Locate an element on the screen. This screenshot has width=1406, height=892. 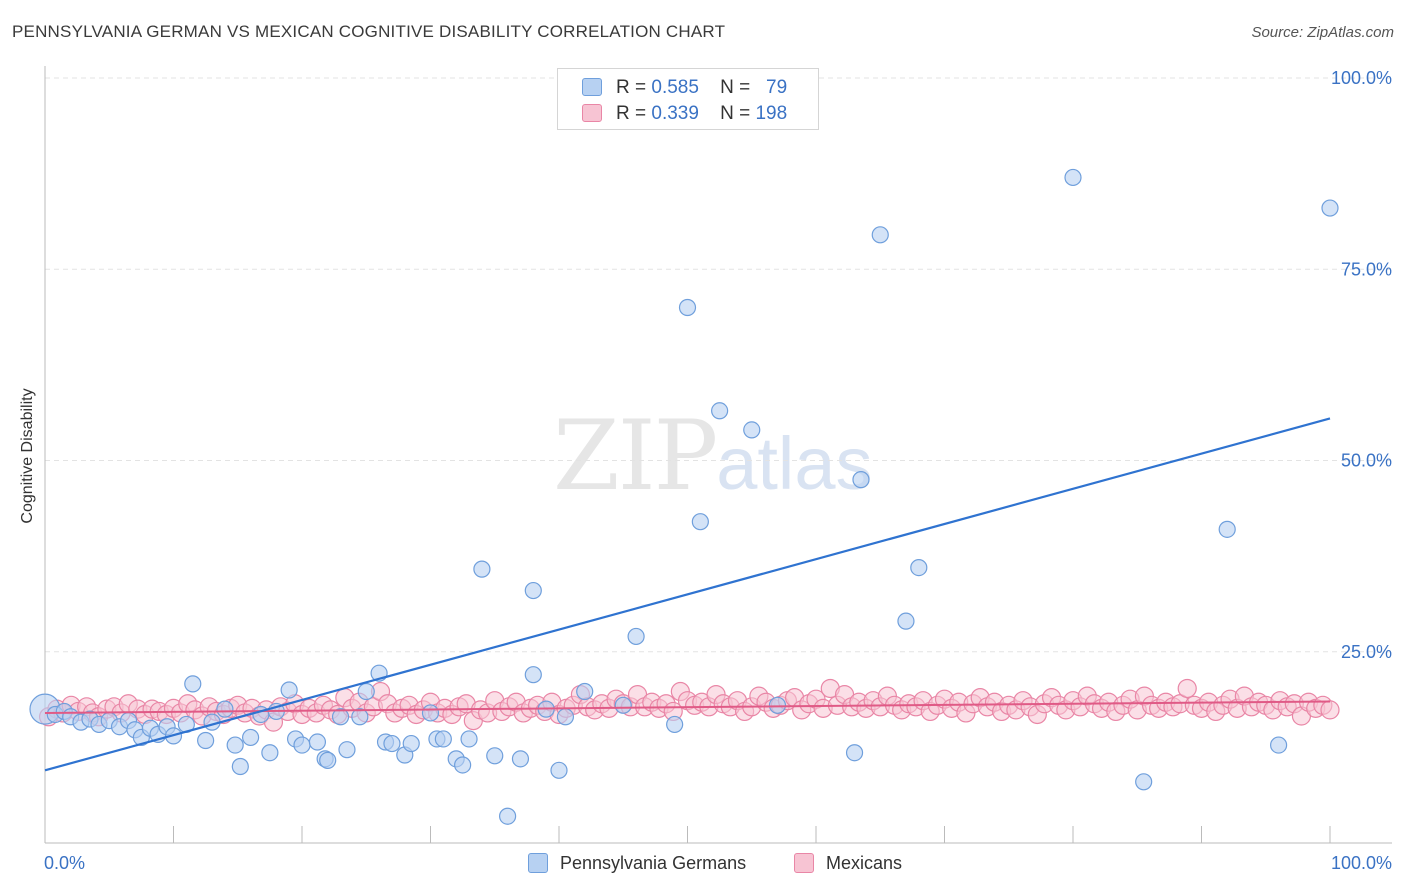
y-tick-label: 50.0% is located at coordinates (1366, 461).